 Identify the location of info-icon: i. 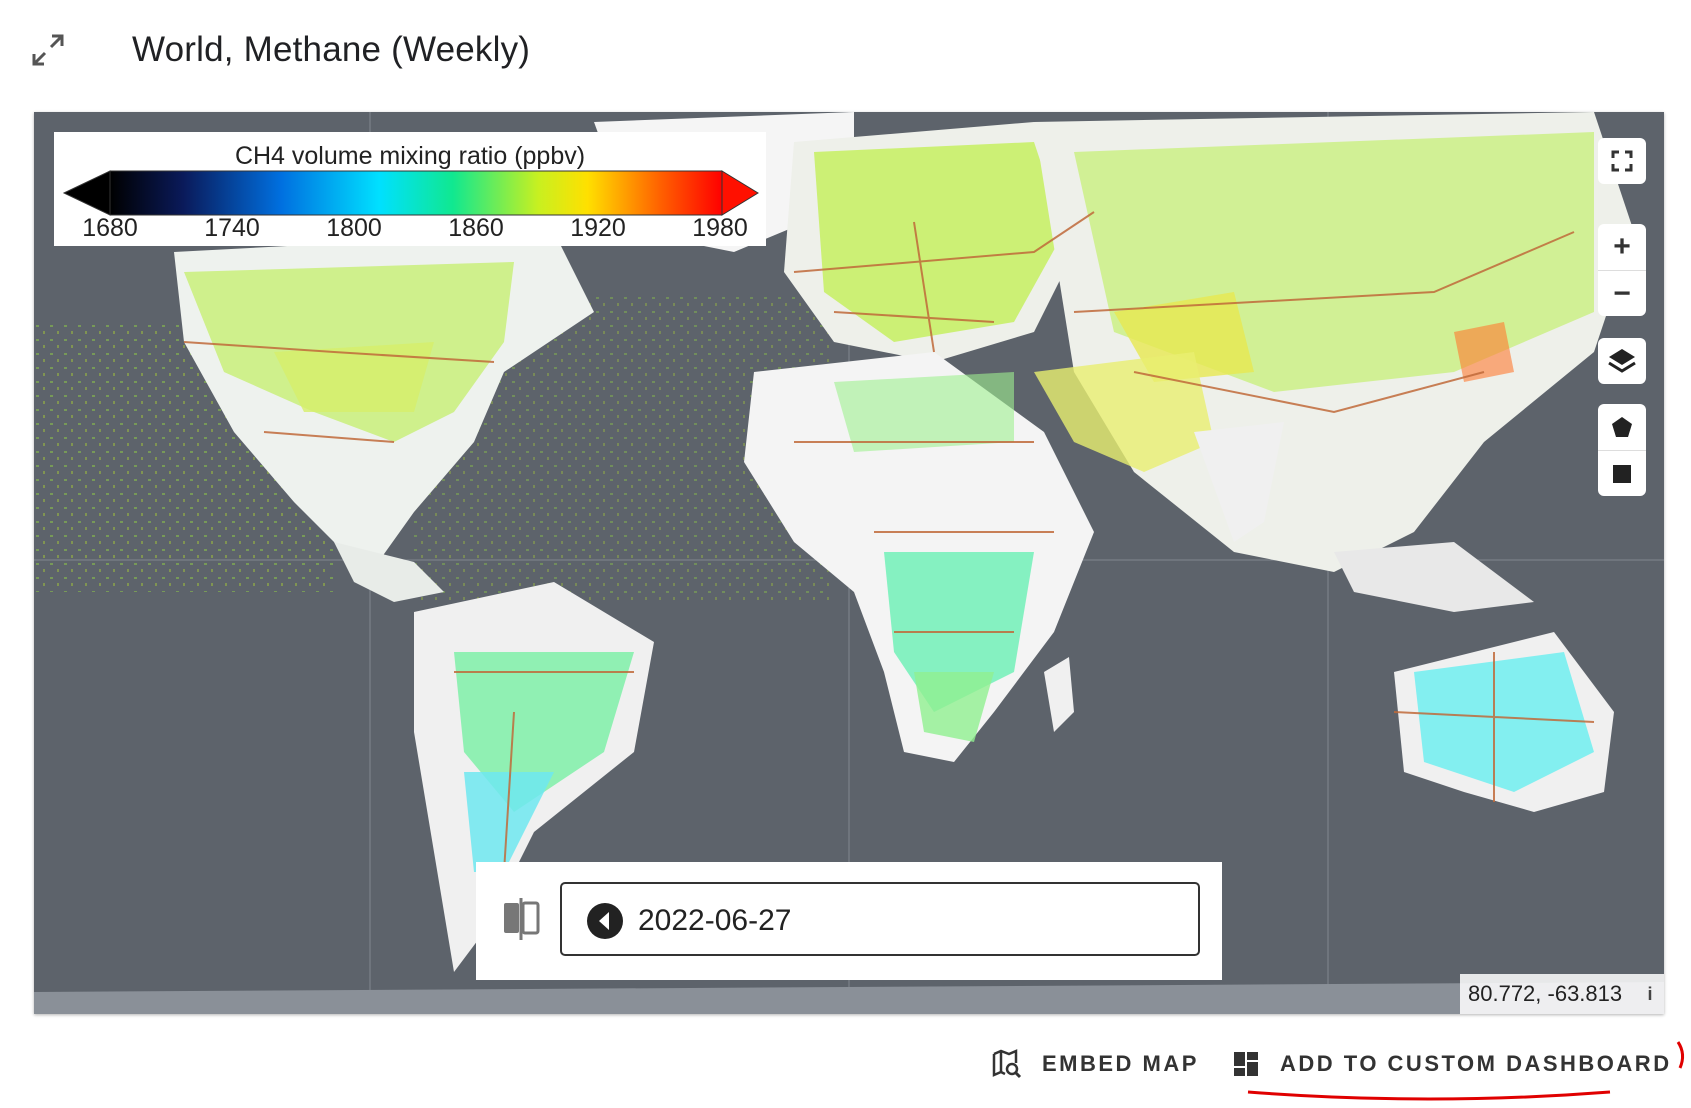
(1650, 993).